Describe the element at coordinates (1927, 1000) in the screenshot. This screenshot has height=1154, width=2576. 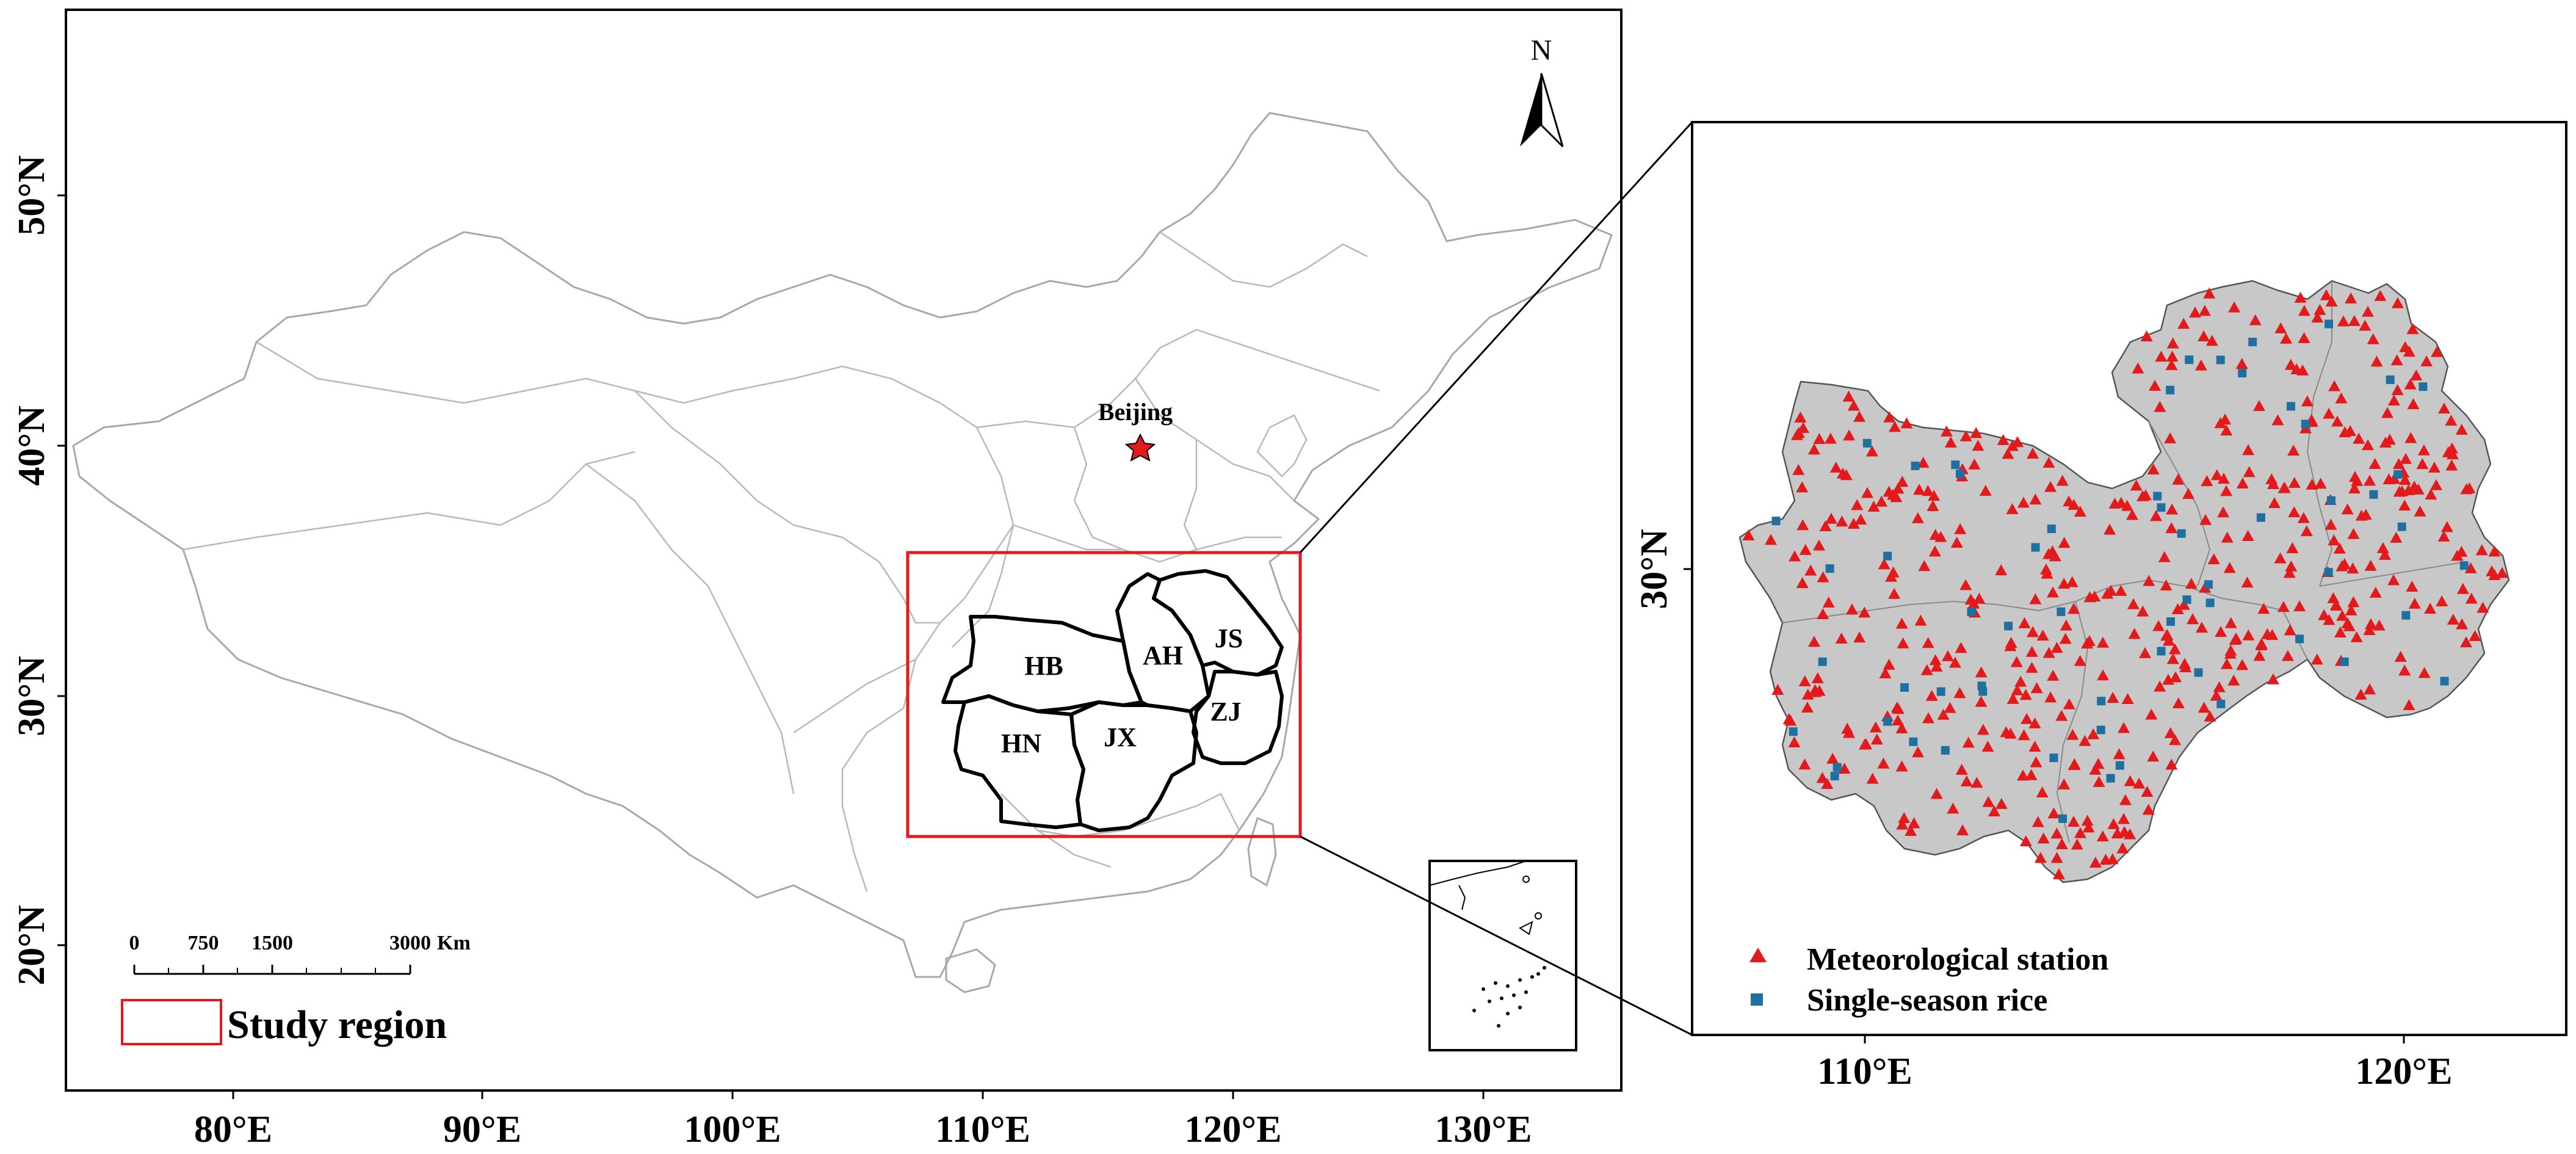
I see `legend-label-single-season-rice: Single-season rice` at that location.